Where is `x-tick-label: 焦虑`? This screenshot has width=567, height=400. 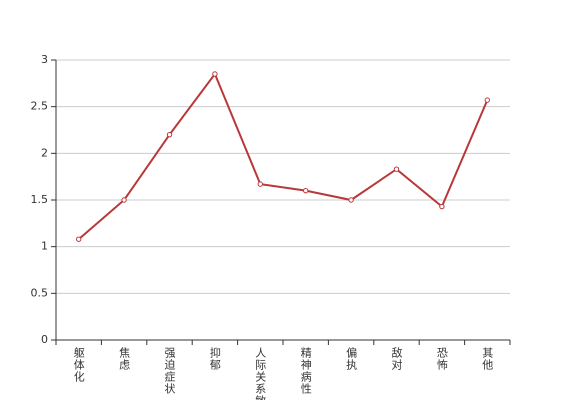 x-tick-label: 焦虑 is located at coordinates (124, 359).